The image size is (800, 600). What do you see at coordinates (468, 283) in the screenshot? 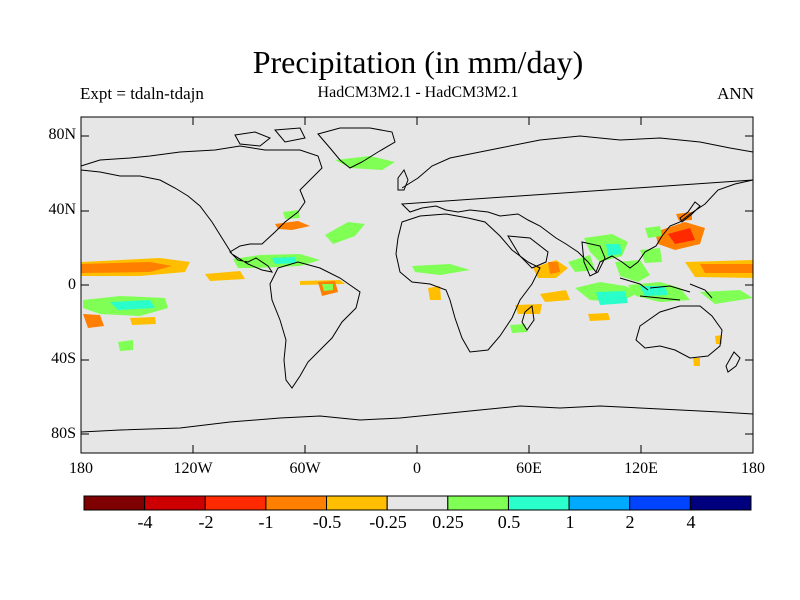
I see `coast-africa` at bounding box center [468, 283].